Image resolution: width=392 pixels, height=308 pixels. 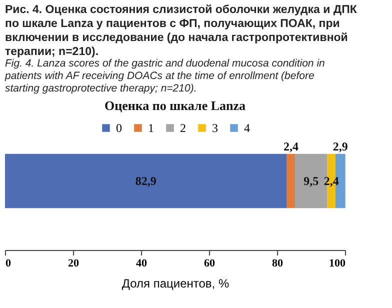 What do you see at coordinates (176, 283) in the screenshot?
I see `x-axis-title: Доля пациентов, %` at bounding box center [176, 283].